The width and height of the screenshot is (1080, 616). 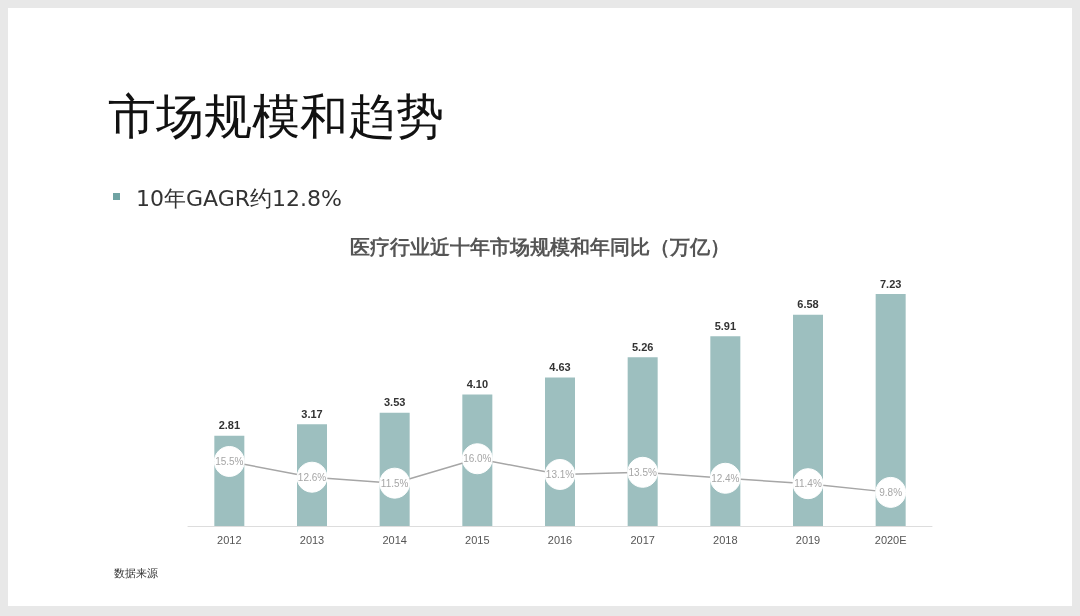 What do you see at coordinates (477, 459) in the screenshot?
I see `data-label: 16.0%` at bounding box center [477, 459].